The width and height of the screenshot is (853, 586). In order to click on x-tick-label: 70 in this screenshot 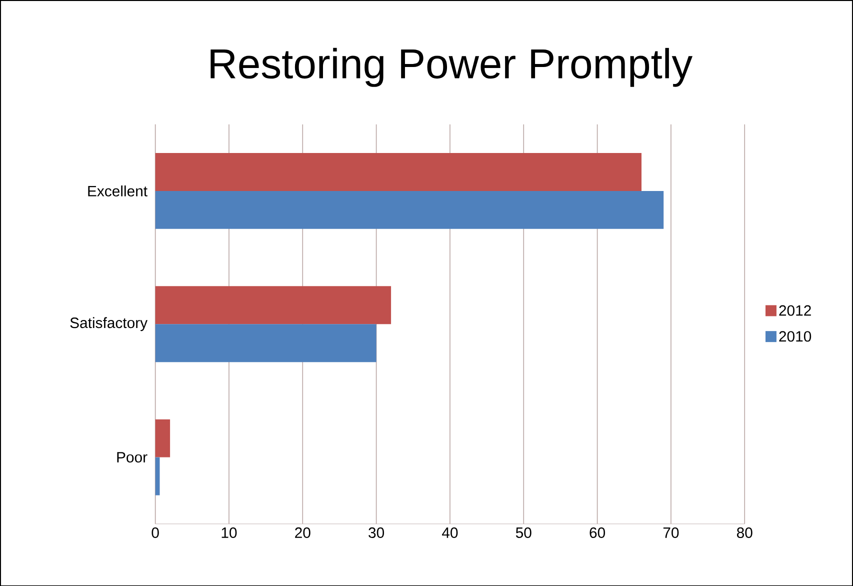, I will do `click(671, 532)`.